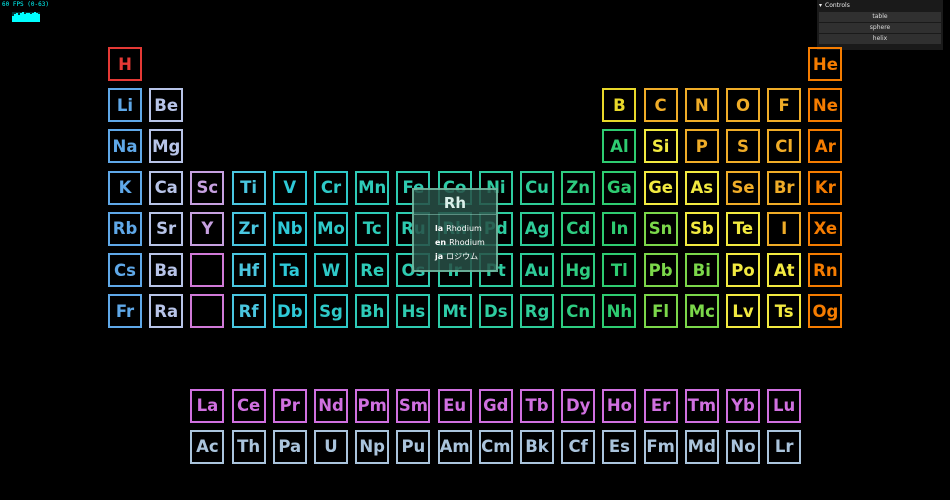 Image resolution: width=950 pixels, height=500 pixels. What do you see at coordinates (248, 311) in the screenshot?
I see `element-rf: Rf` at bounding box center [248, 311].